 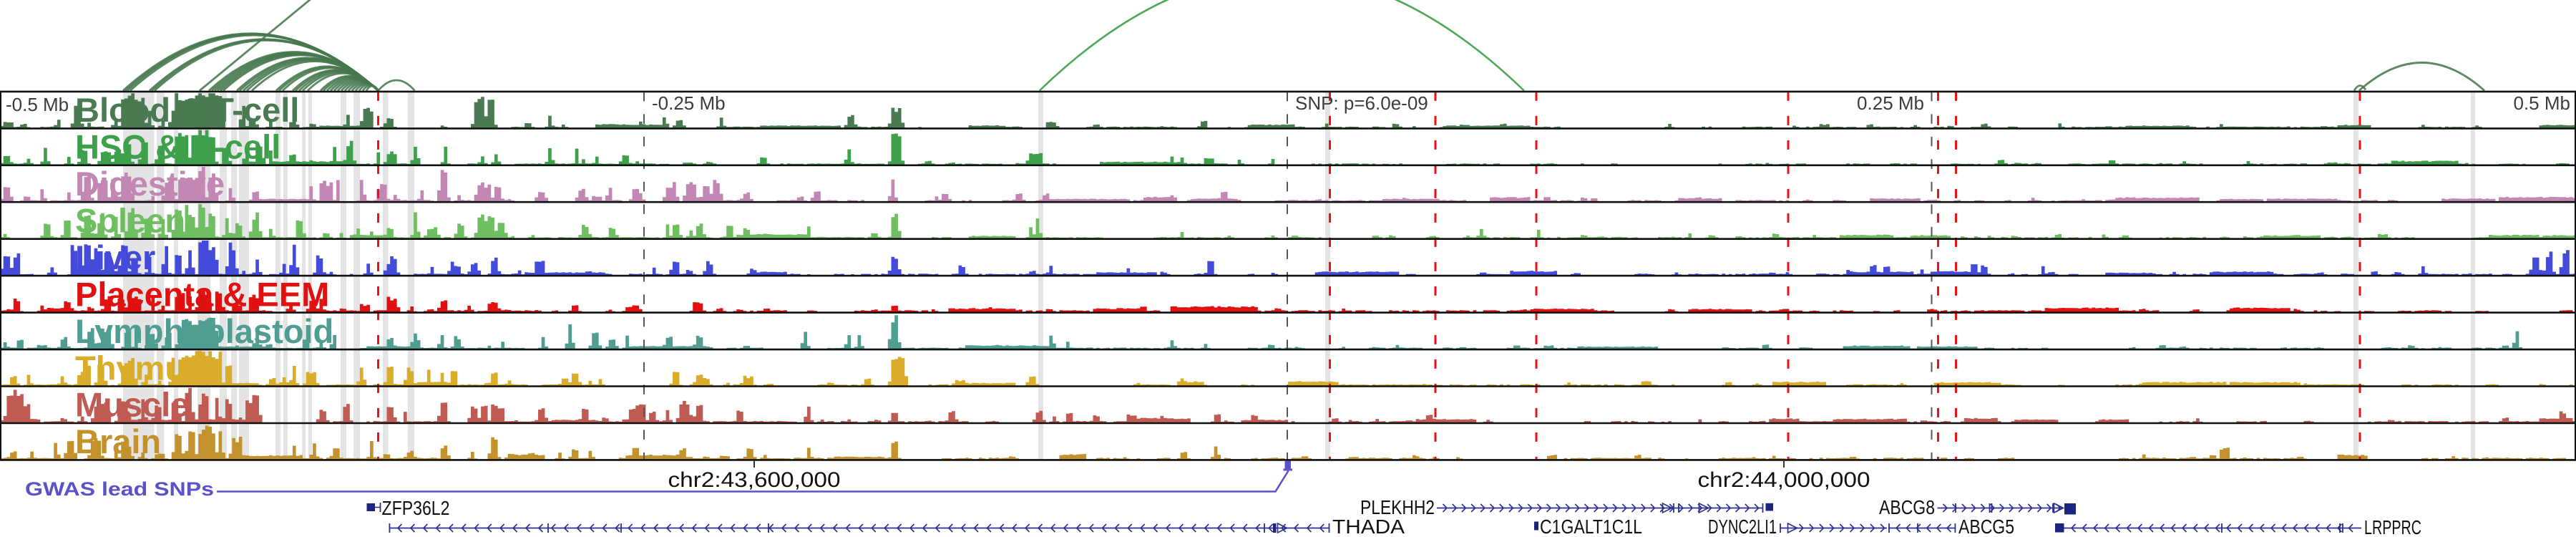 What do you see at coordinates (118, 441) in the screenshot?
I see `svg-text: Brain` at bounding box center [118, 441].